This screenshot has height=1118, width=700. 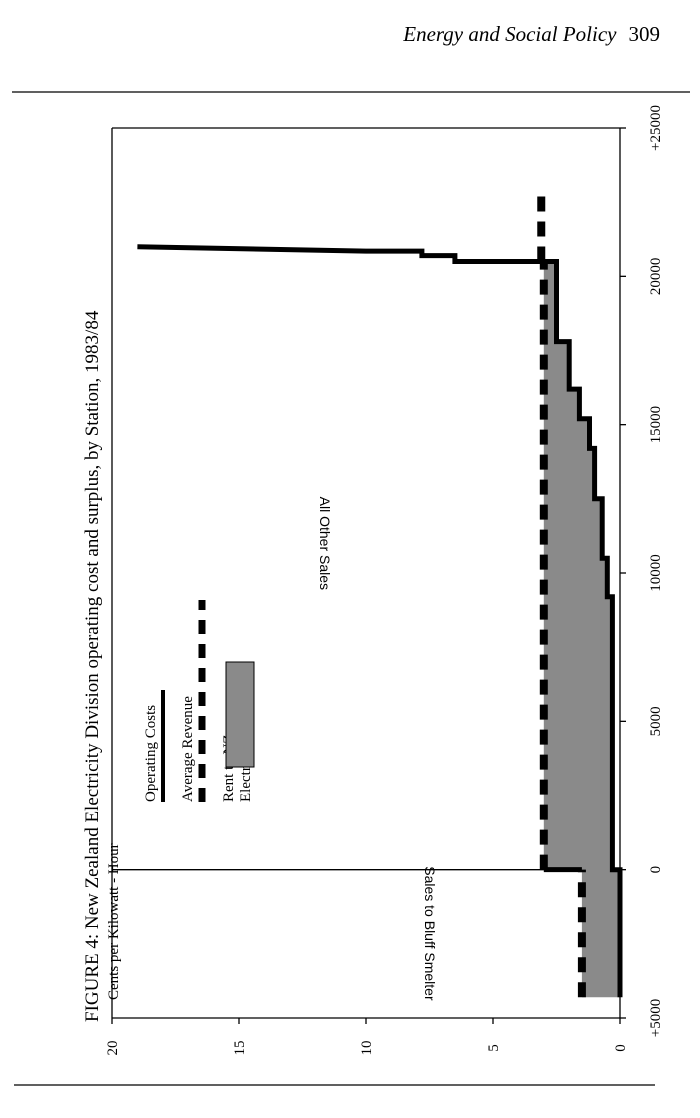 I want to click on y-tick-label: 0, so click(x=621, y=1048).